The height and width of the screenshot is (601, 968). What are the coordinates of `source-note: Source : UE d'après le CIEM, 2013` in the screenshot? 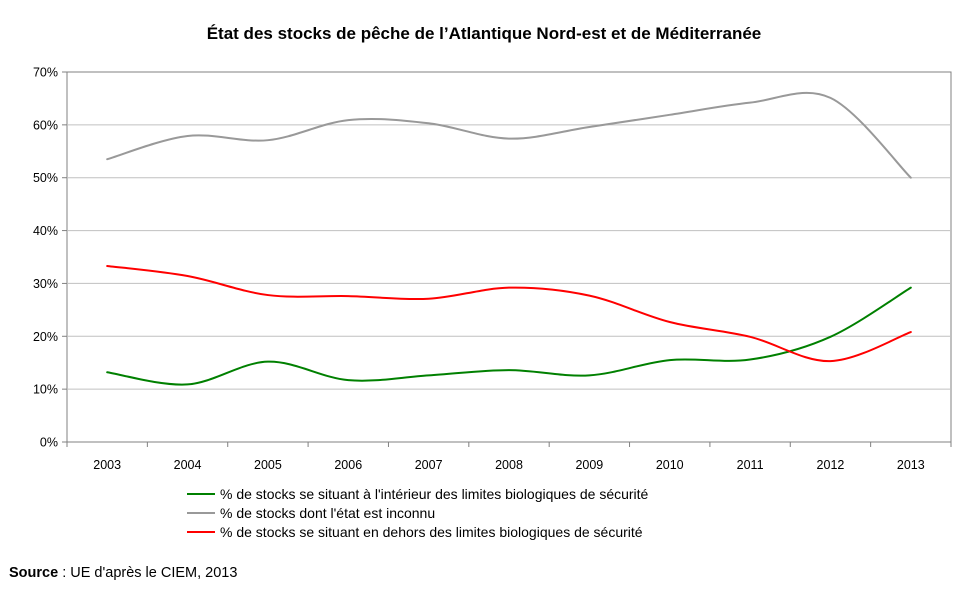 It's located at (123, 573).